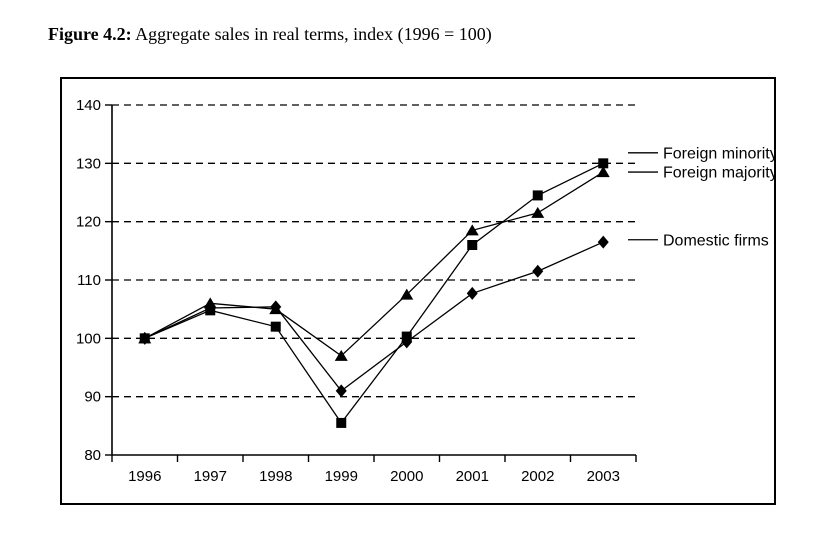 This screenshot has width=816, height=535. What do you see at coordinates (603, 242) in the screenshot?
I see `marker-domestic-firms-2003` at bounding box center [603, 242].